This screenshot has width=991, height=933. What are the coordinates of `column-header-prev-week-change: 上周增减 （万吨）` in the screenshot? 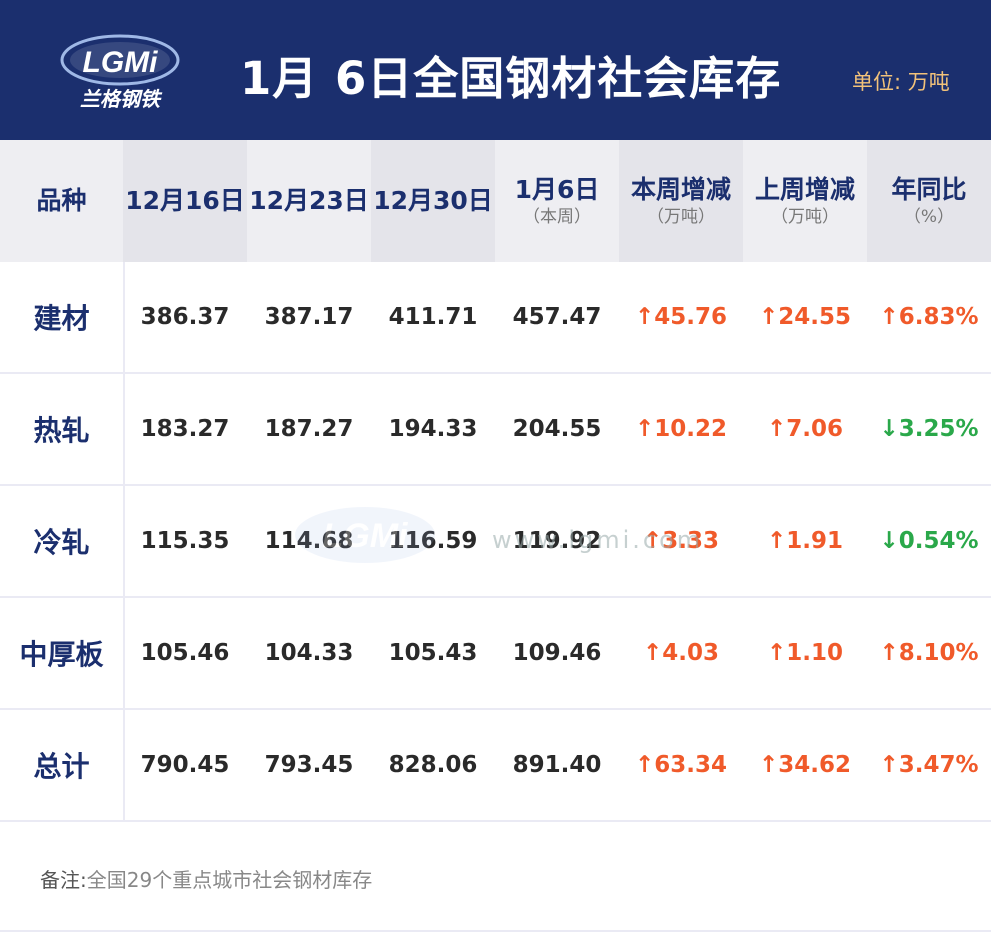 It's located at (805, 201).